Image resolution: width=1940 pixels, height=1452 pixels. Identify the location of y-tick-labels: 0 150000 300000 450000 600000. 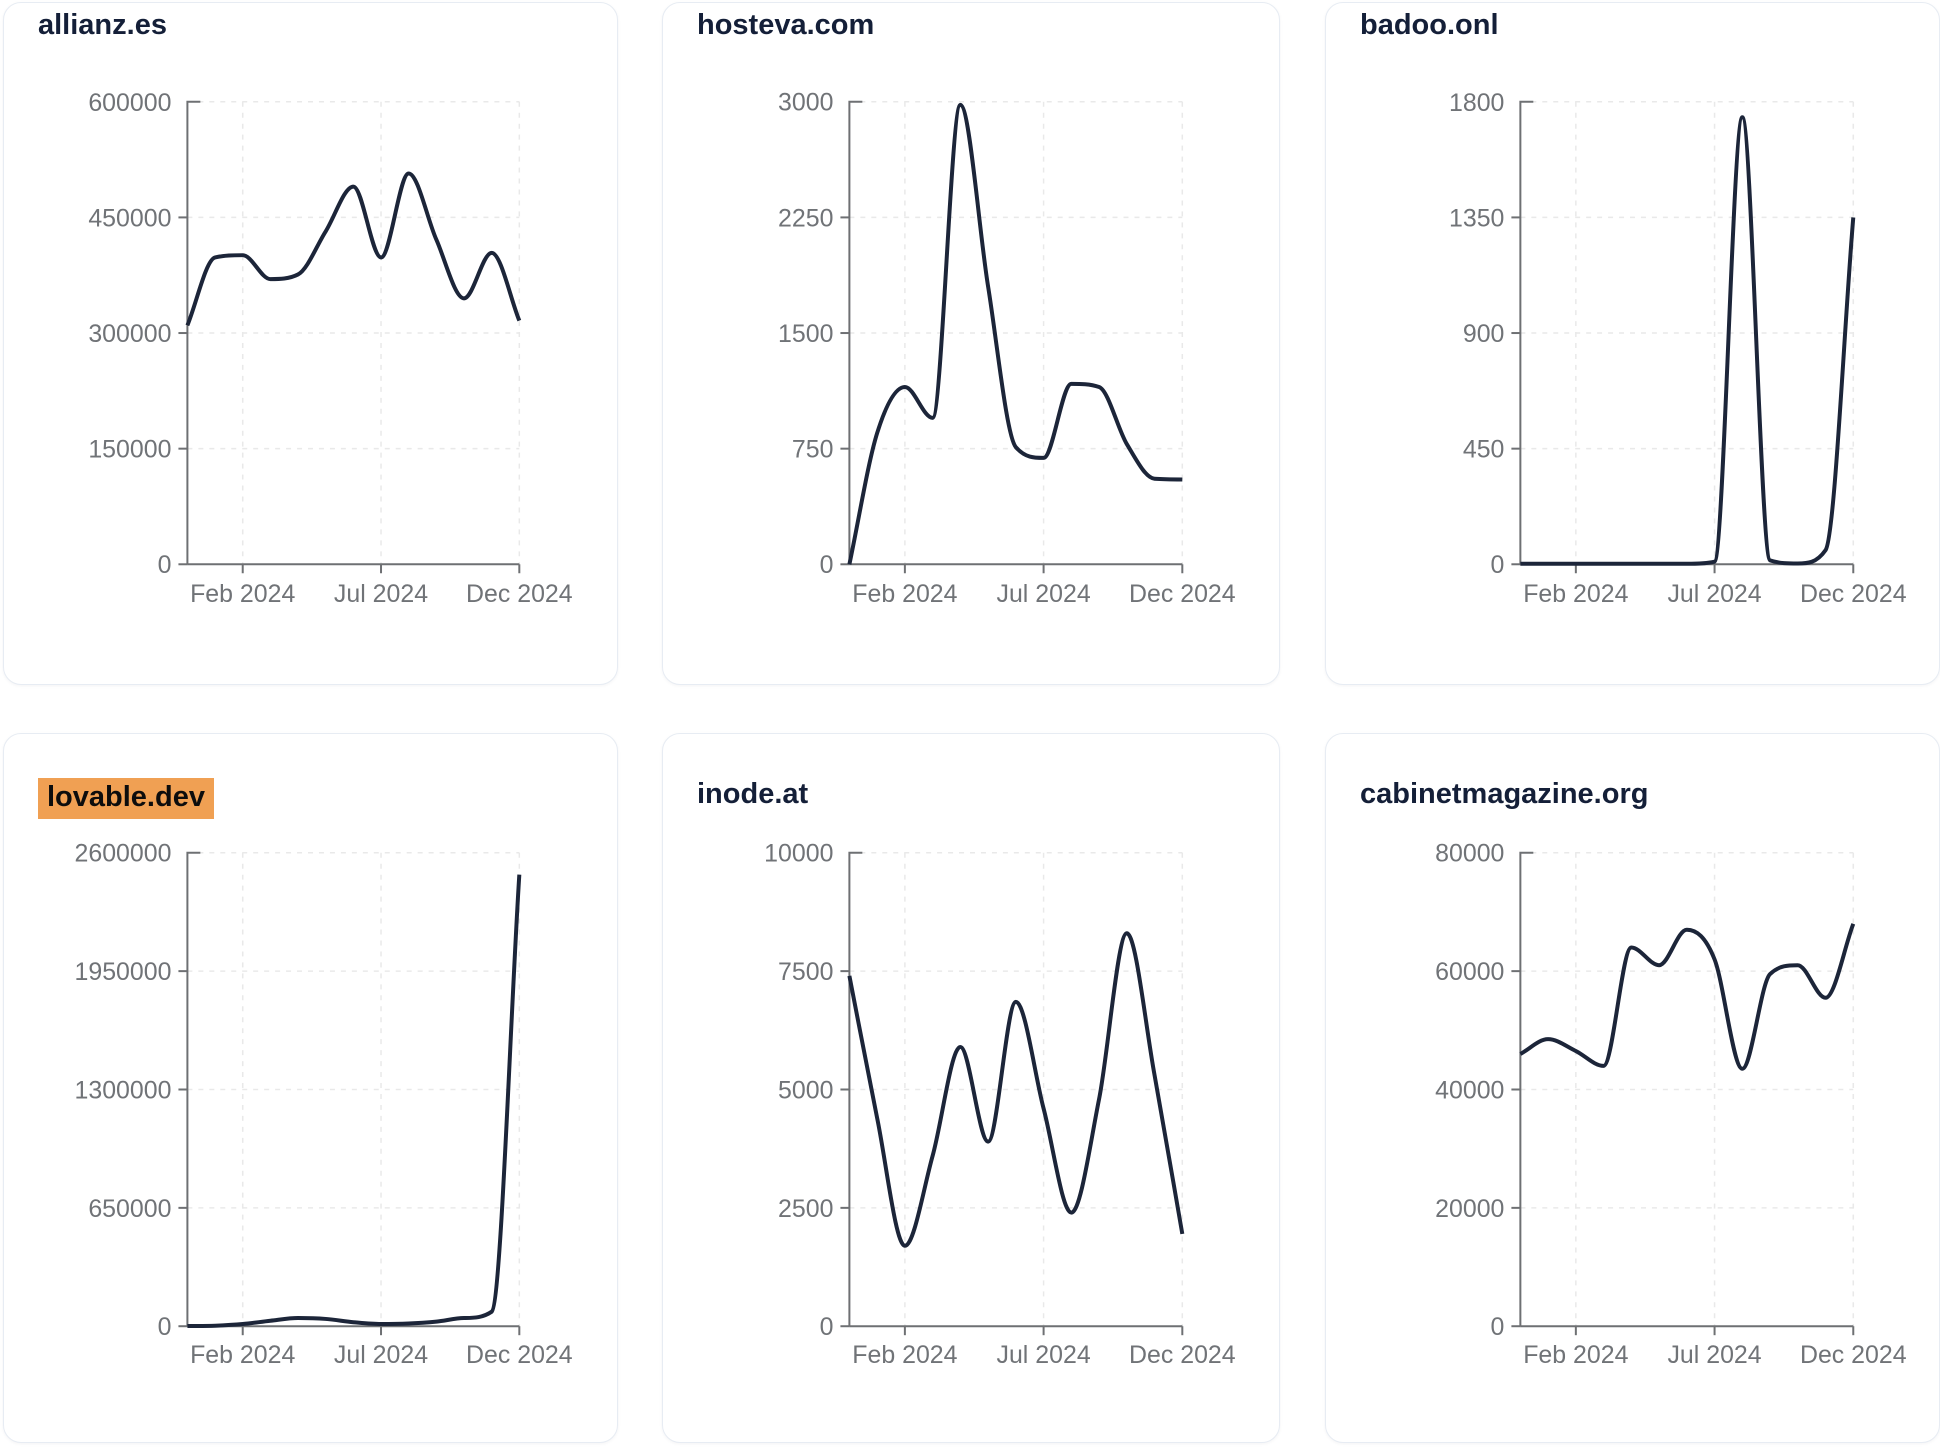
(129, 334).